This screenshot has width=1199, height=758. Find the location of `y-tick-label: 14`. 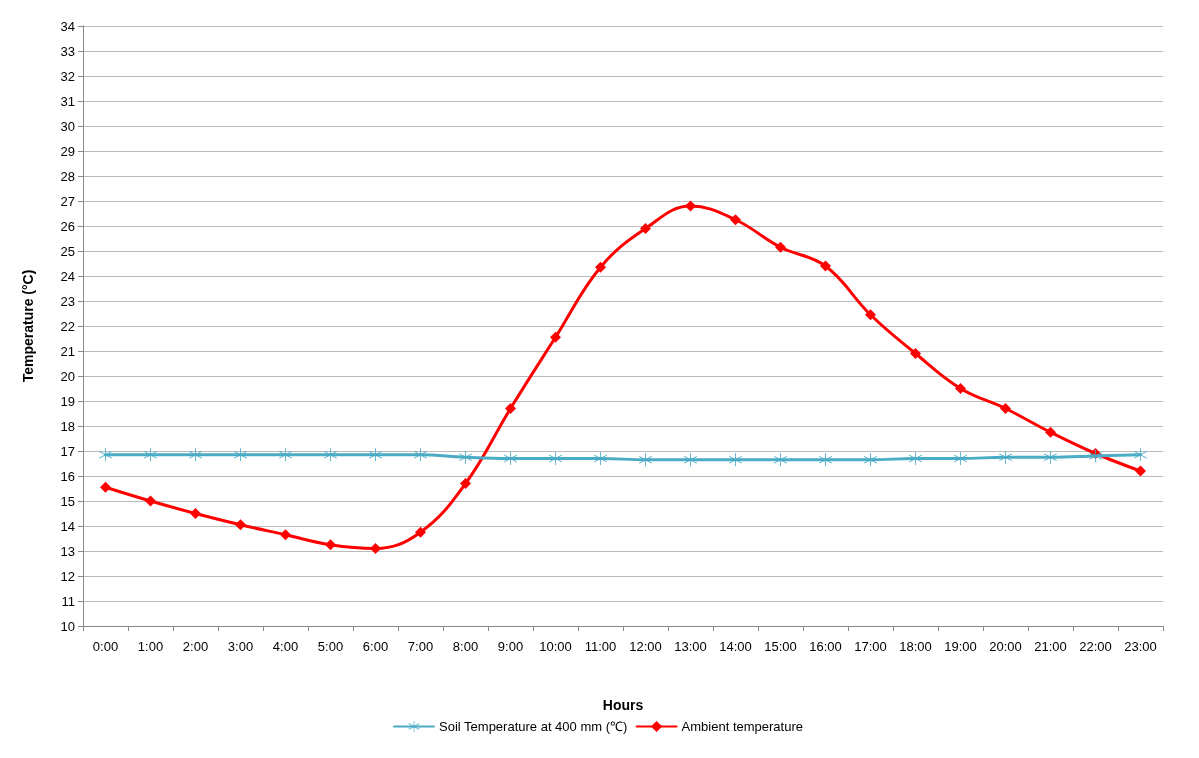

y-tick-label: 14 is located at coordinates (67, 526).